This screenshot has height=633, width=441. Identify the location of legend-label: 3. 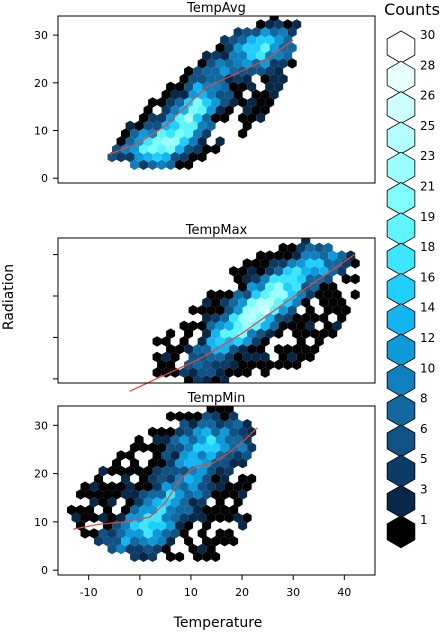
(424, 490).